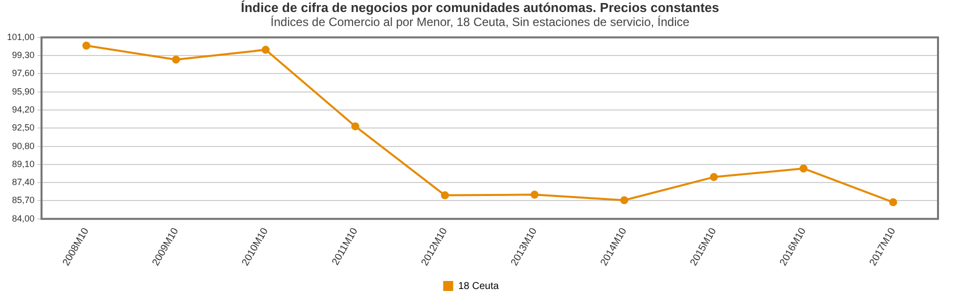 The image size is (960, 302). What do you see at coordinates (23, 55) in the screenshot?
I see `y-tick-label: 99,30` at bounding box center [23, 55].